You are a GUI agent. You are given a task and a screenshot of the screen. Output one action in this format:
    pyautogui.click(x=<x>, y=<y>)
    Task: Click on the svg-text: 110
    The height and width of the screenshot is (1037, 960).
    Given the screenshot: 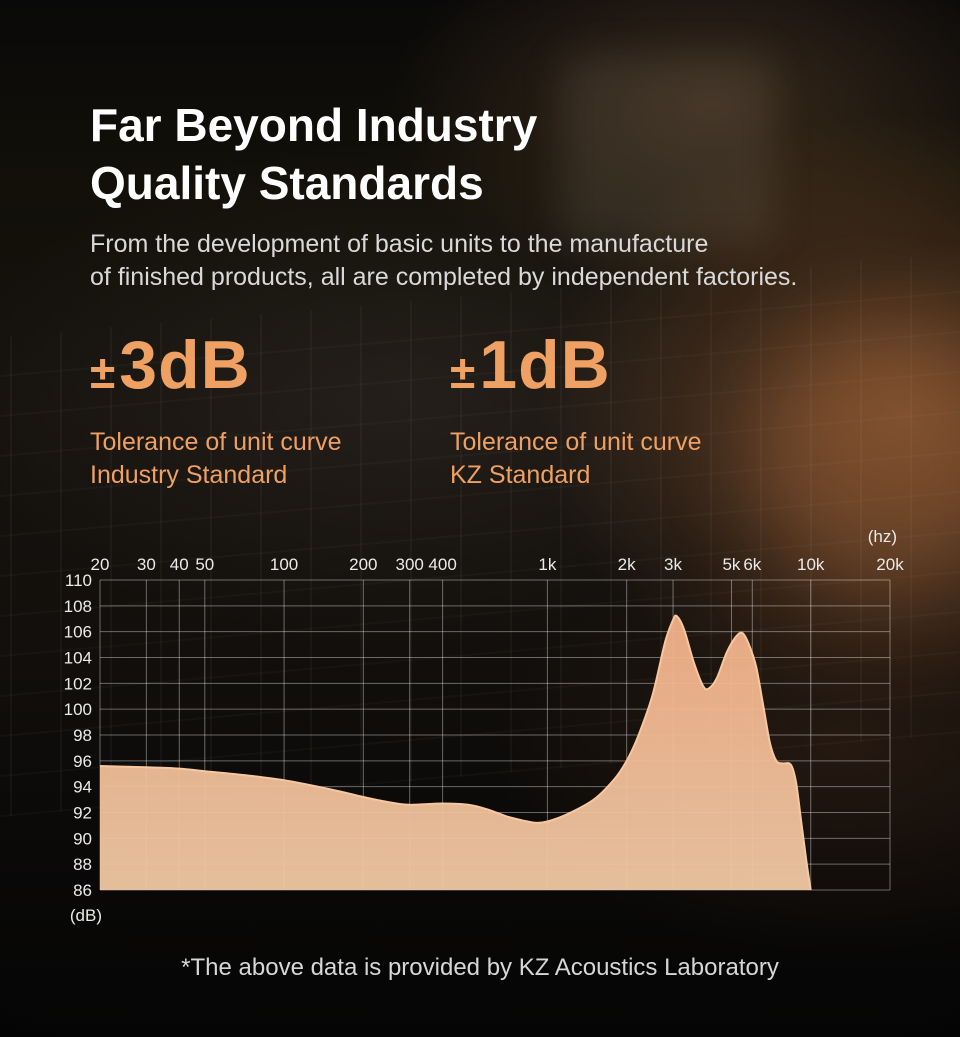 What is the action you would take?
    pyautogui.click(x=78, y=580)
    